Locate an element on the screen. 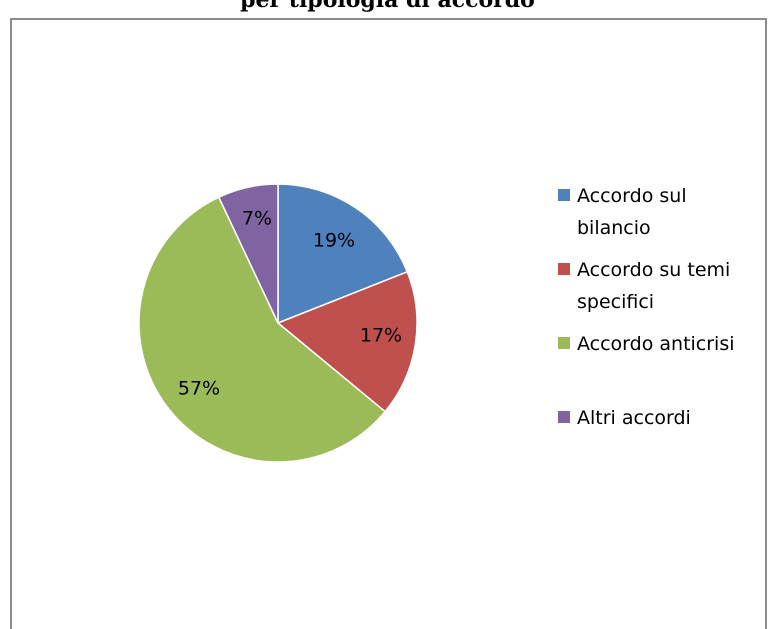 The height and width of the screenshot is (629, 775). legend-item-4: Altri accordi is located at coordinates (624, 418).